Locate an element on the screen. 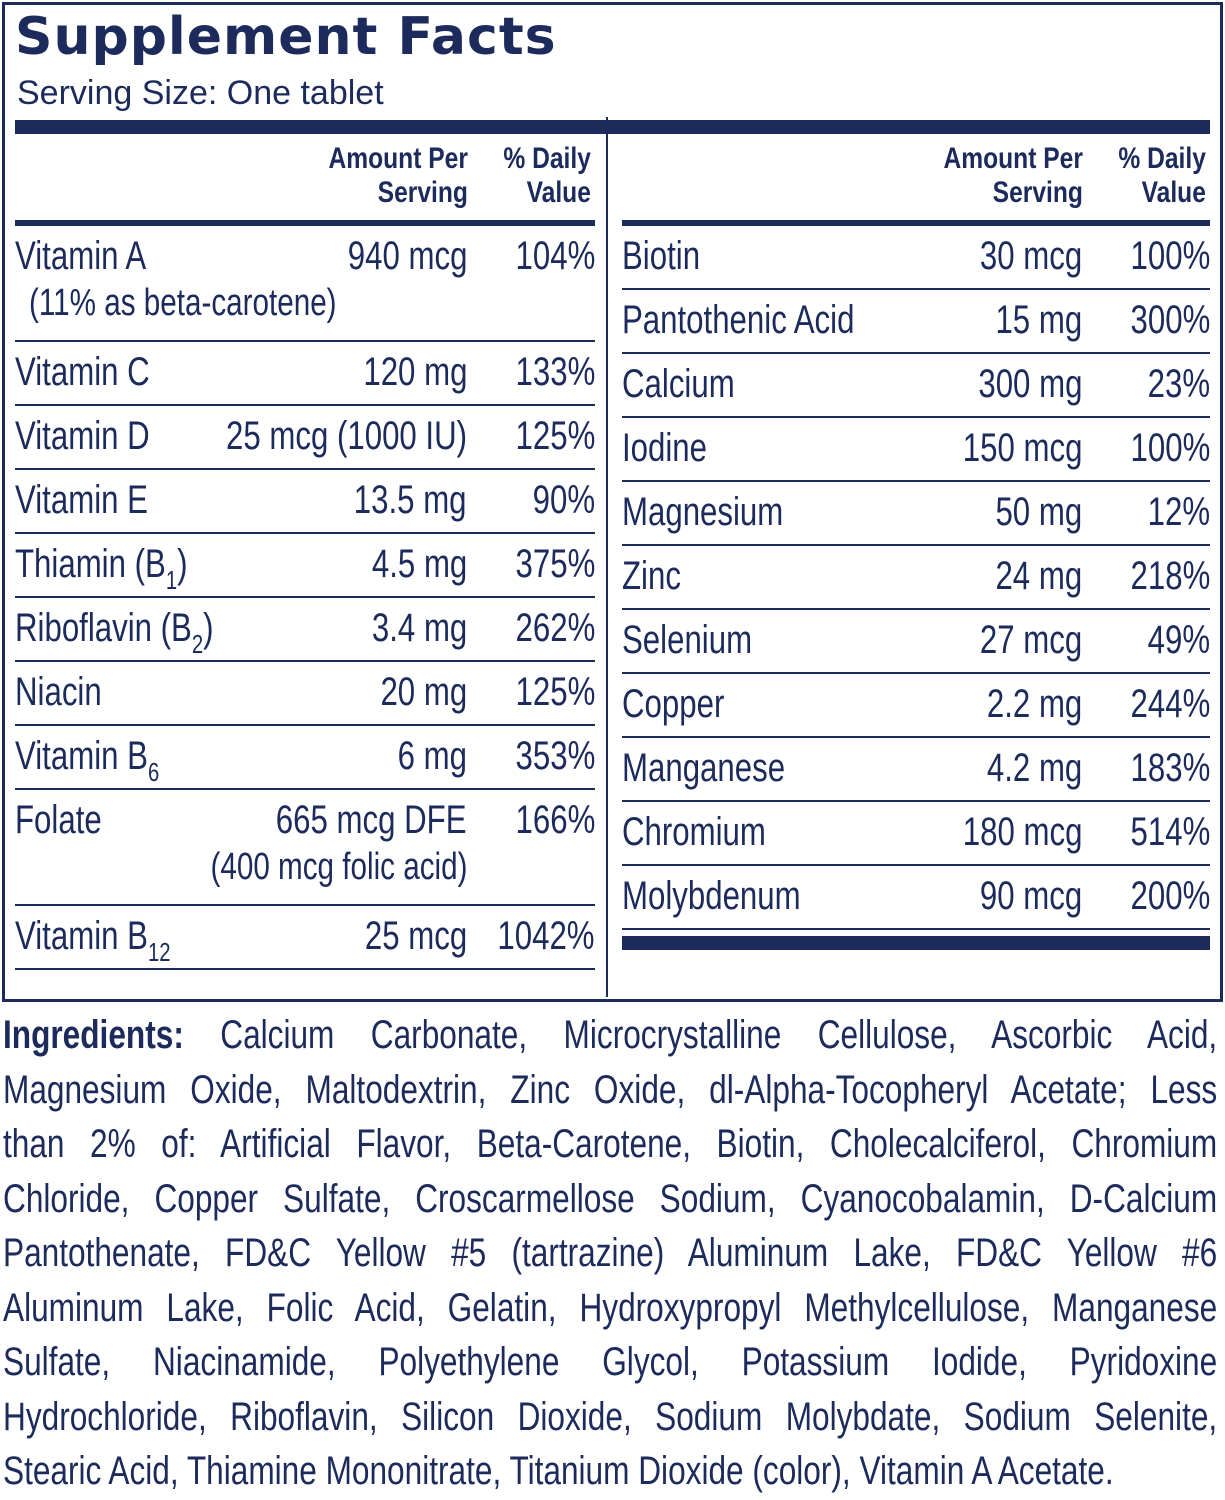 This screenshot has height=1500, width=1225. daily-value-percent: 375% is located at coordinates (555, 564).